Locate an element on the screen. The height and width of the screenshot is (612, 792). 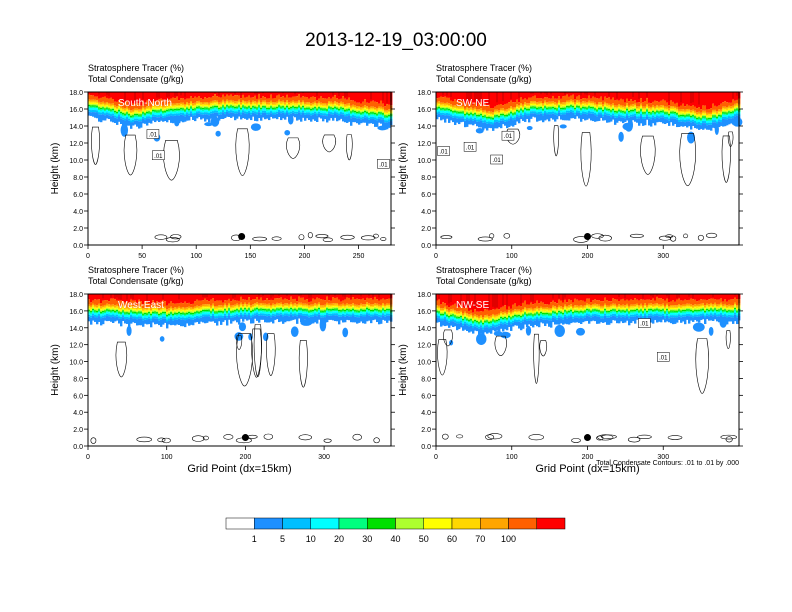
contour-label: .01 is located at coordinates (153, 134).